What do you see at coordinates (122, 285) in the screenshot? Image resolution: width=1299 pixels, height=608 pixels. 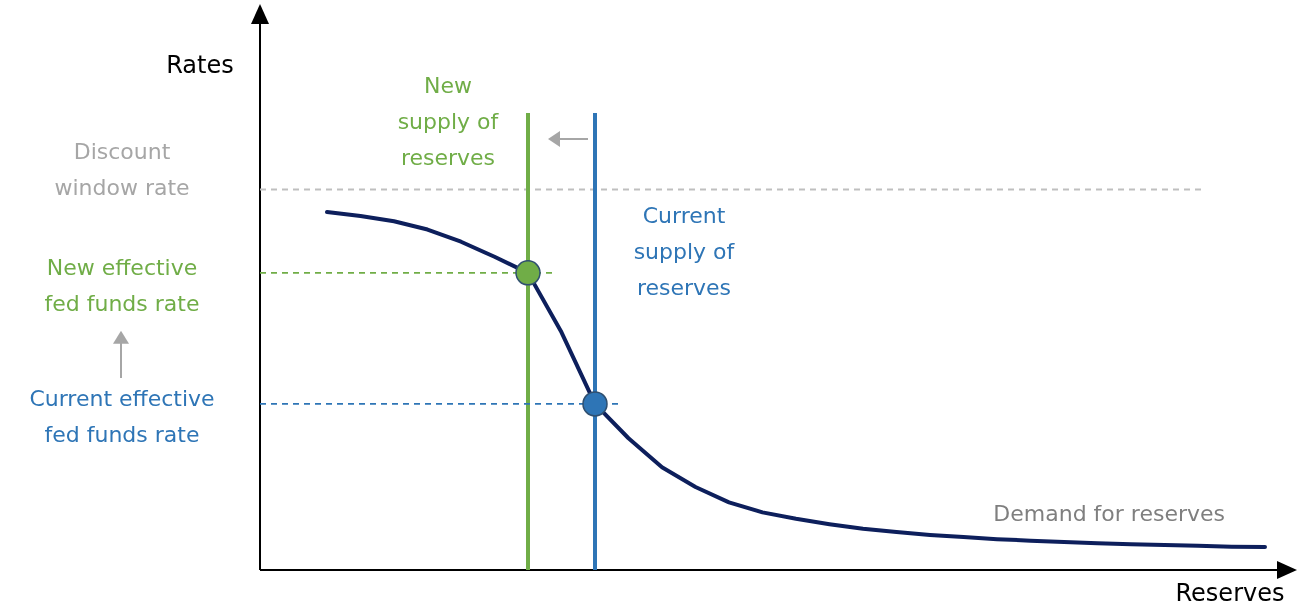 I see `ref-line-label: New effective fed funds rate` at bounding box center [122, 285].